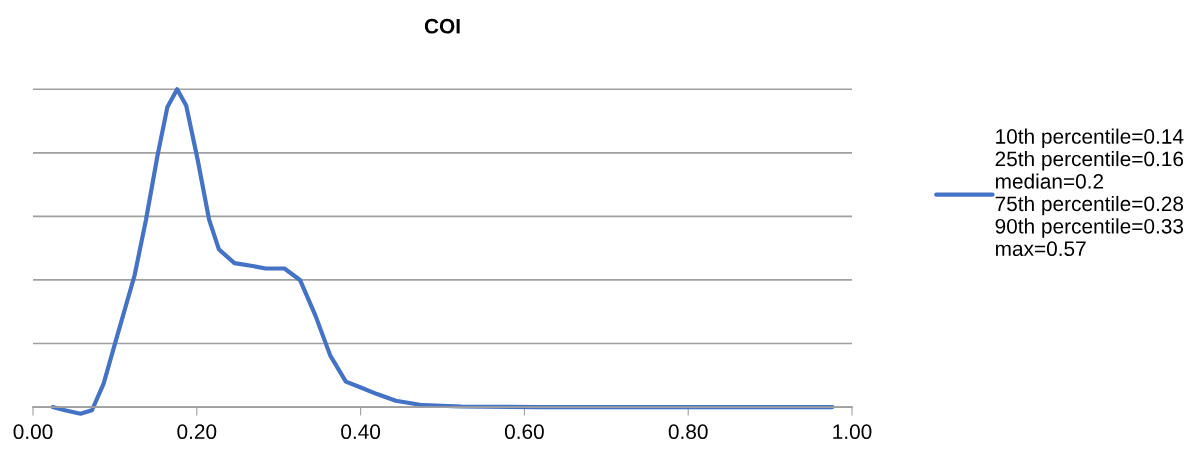 Image resolution: width=1203 pixels, height=474 pixels. I want to click on chart-title: COI, so click(442, 26).